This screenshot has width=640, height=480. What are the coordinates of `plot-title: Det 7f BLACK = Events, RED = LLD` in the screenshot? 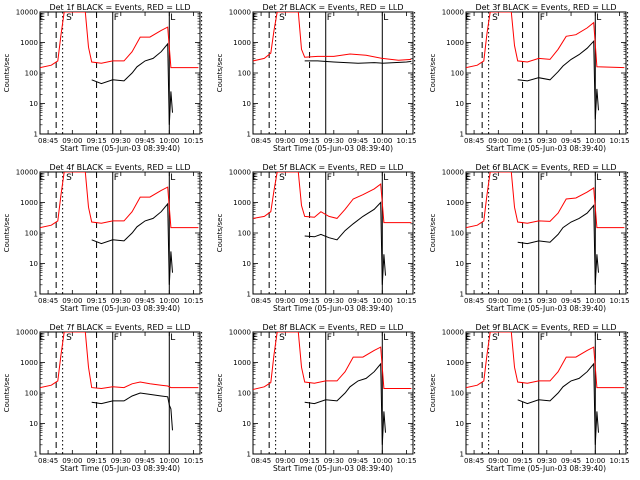 It's located at (119, 327).